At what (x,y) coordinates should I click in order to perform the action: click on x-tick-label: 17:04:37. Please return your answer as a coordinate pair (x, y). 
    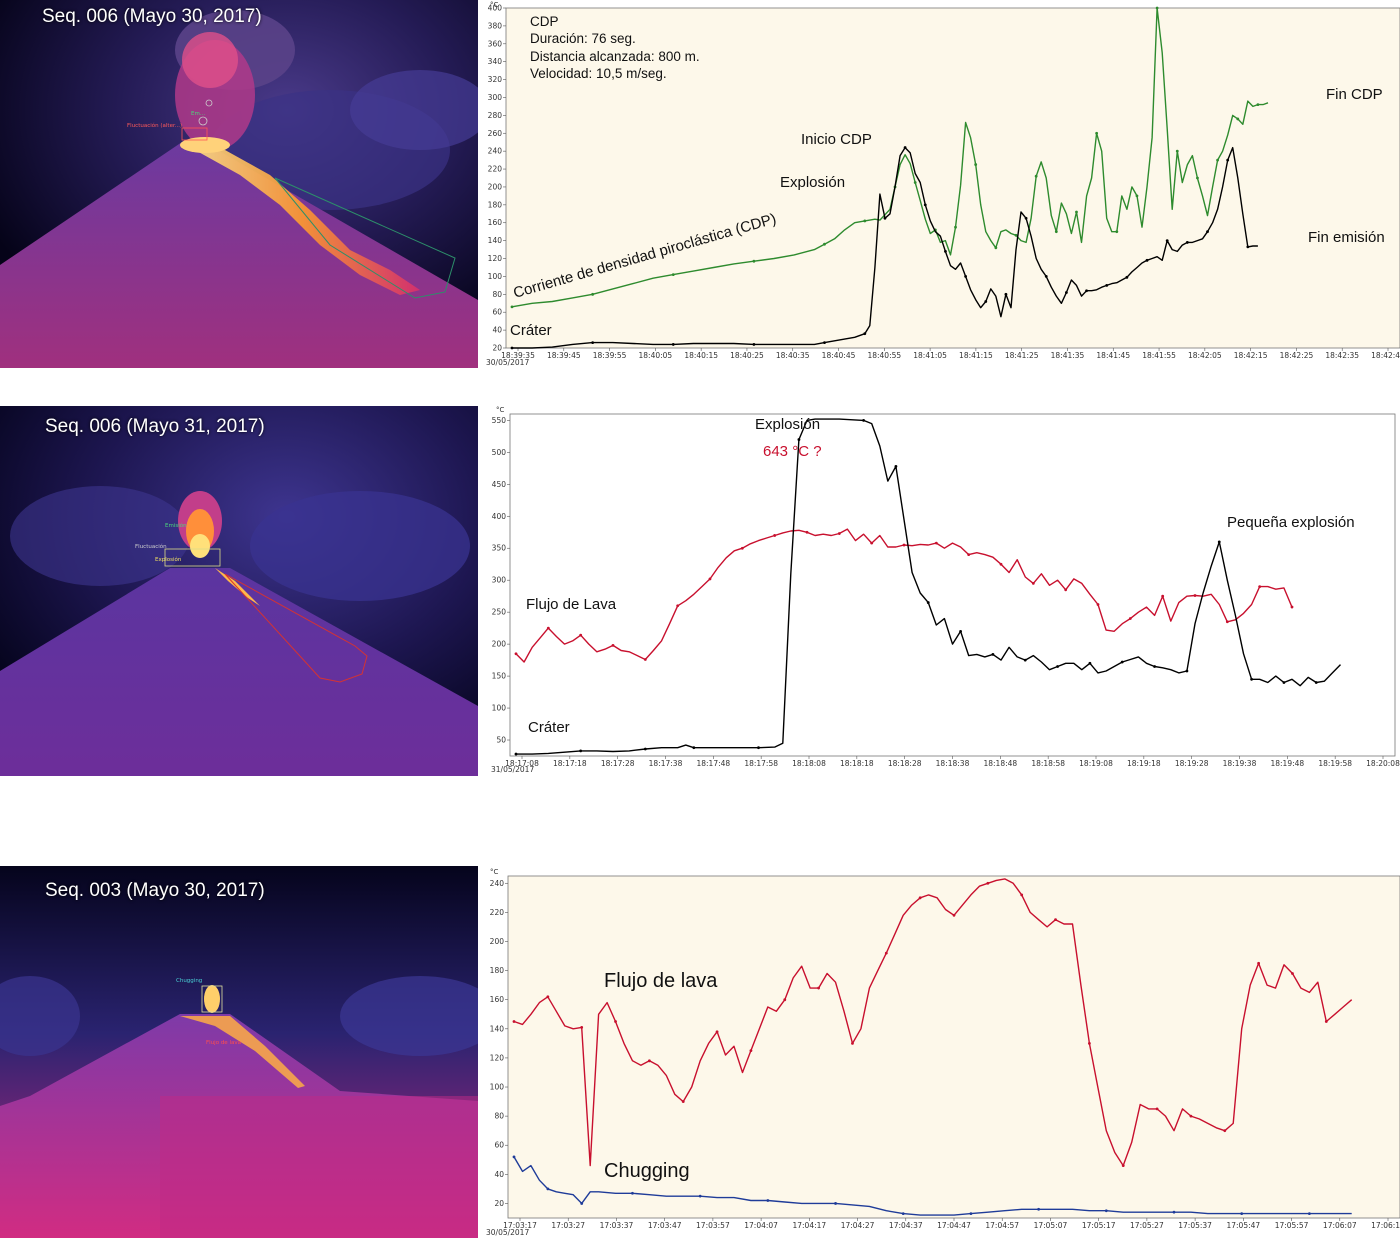
    Looking at the image, I should click on (906, 1225).